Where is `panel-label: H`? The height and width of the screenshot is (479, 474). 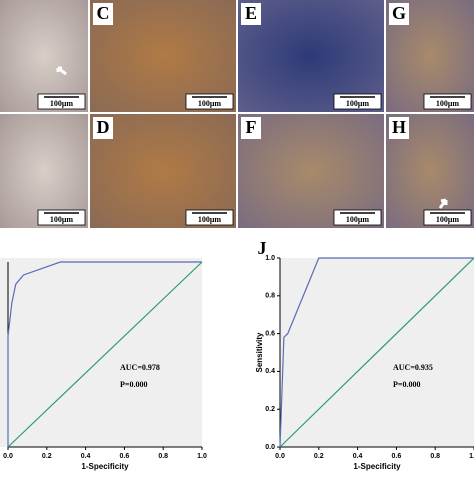
panel-label: H is located at coordinates (399, 127).